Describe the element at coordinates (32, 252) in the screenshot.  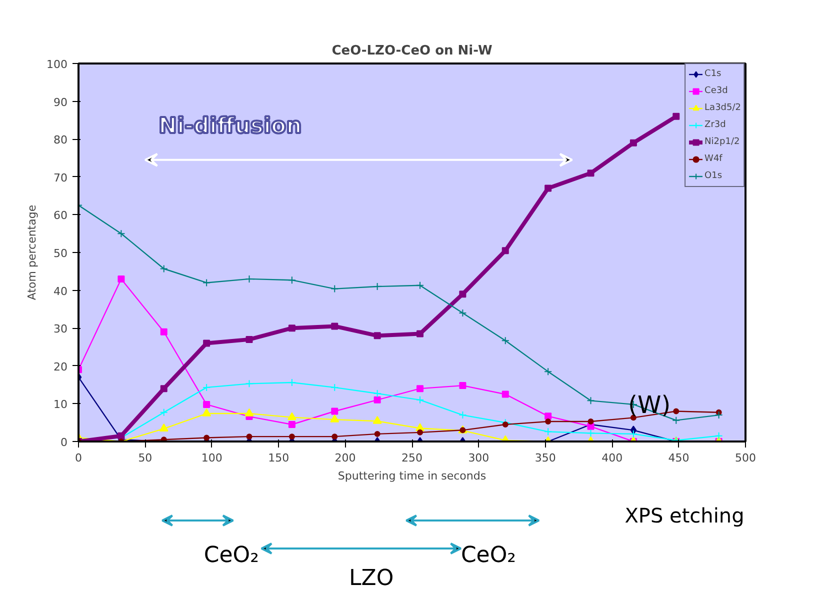
I see `y-axis-title: Atom percentage` at that location.